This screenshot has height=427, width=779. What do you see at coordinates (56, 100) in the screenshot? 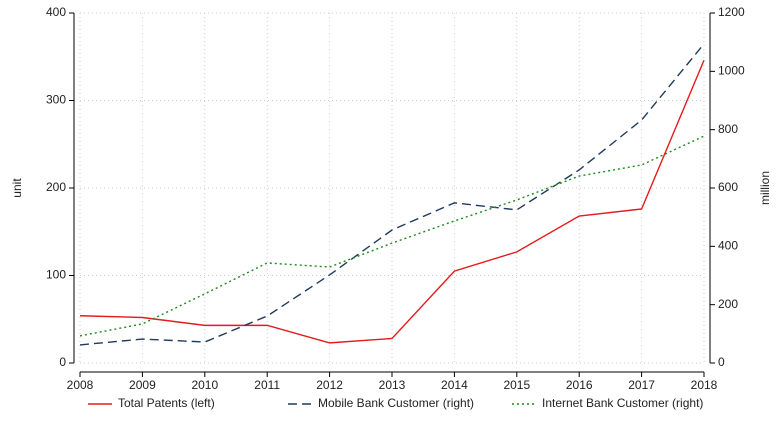
I see `y-tick-label: 300` at bounding box center [56, 100].